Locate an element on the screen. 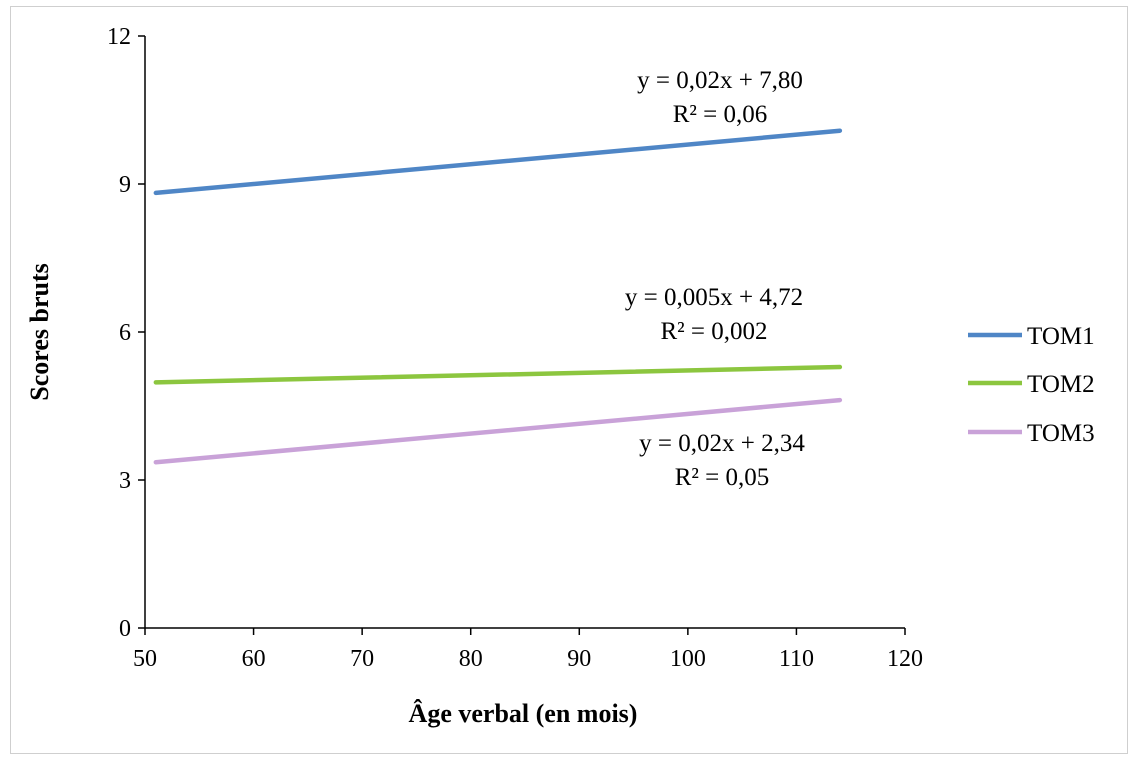 This screenshot has height=757, width=1133. y-axis-ticks: 0 3 6 9 12 is located at coordinates (126, 333).